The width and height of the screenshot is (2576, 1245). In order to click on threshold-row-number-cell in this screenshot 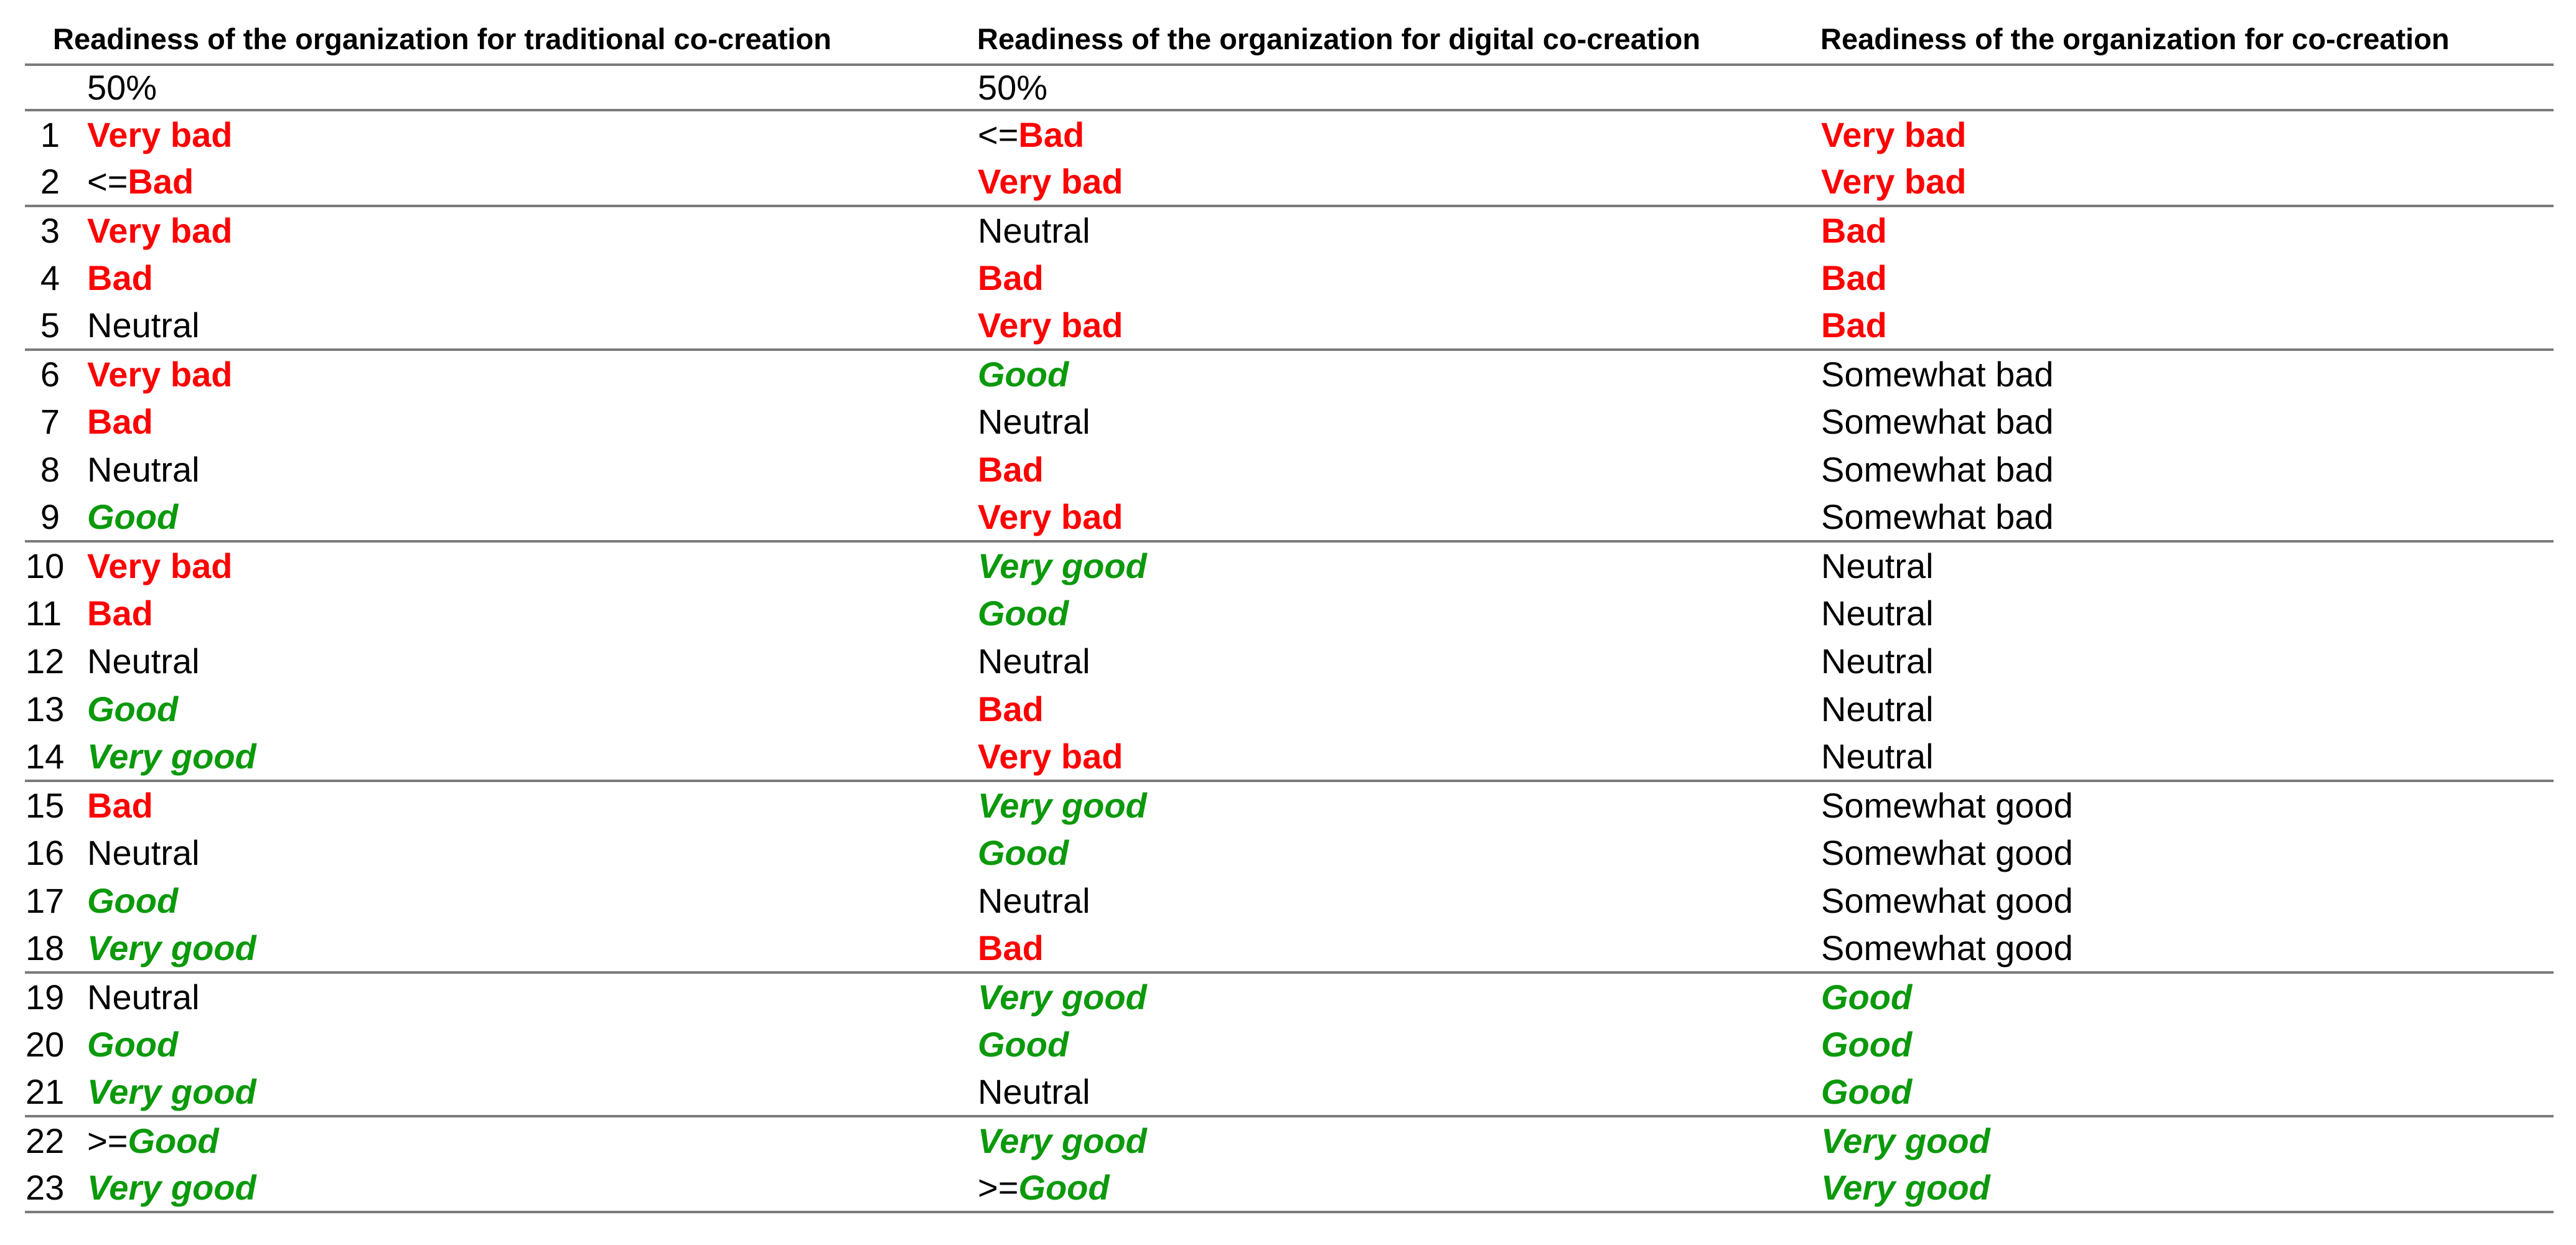, I will do `click(46, 87)`.